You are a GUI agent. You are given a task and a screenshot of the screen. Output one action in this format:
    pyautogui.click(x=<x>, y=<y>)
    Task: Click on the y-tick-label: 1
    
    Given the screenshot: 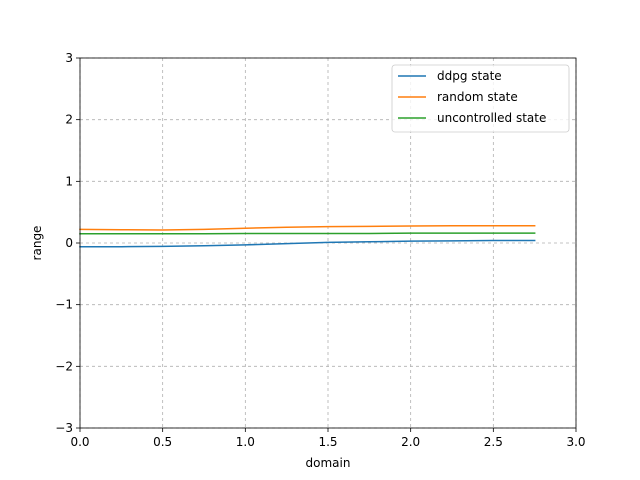 What is the action you would take?
    pyautogui.click(x=69, y=181)
    